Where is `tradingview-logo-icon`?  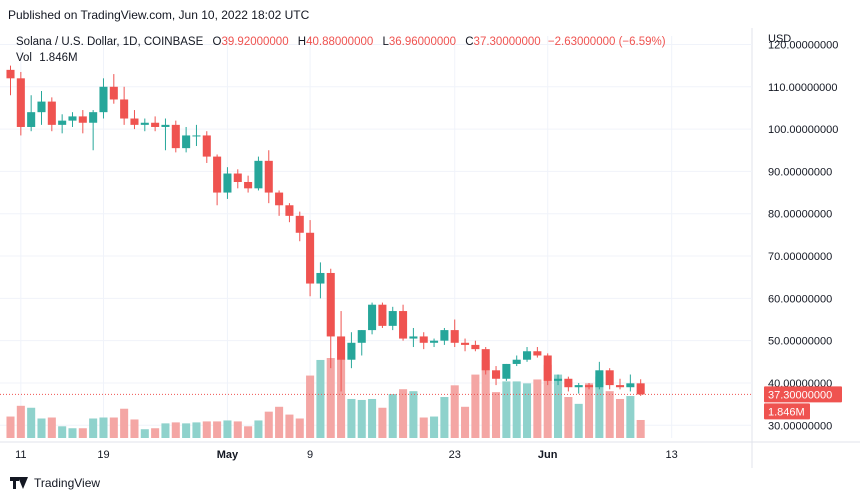 tradingview-logo-icon is located at coordinates (19, 483).